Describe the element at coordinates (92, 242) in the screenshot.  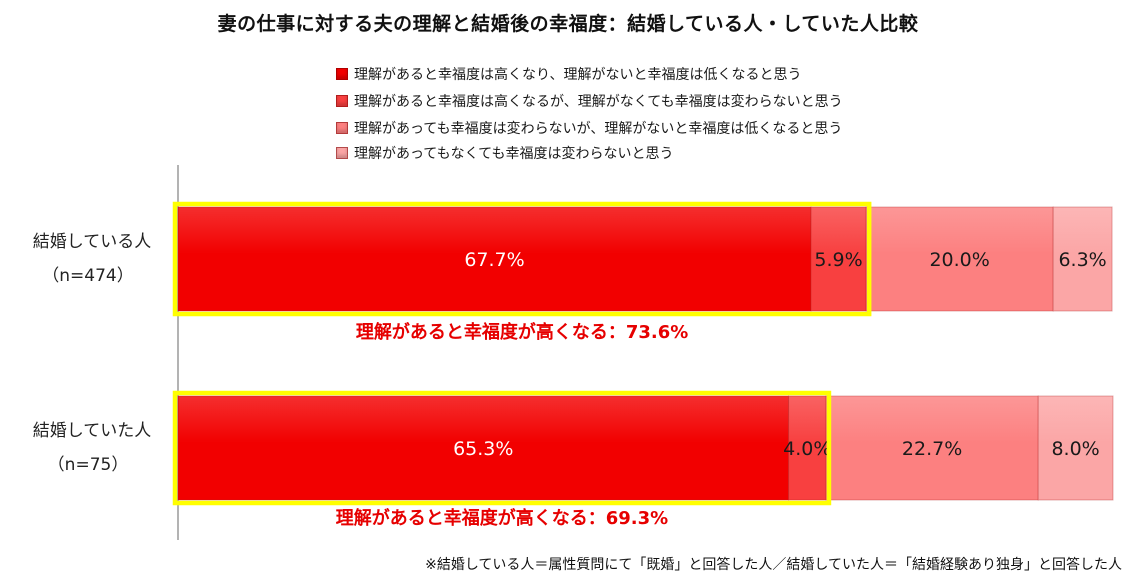
I see `category-label: 結婚している人` at that location.